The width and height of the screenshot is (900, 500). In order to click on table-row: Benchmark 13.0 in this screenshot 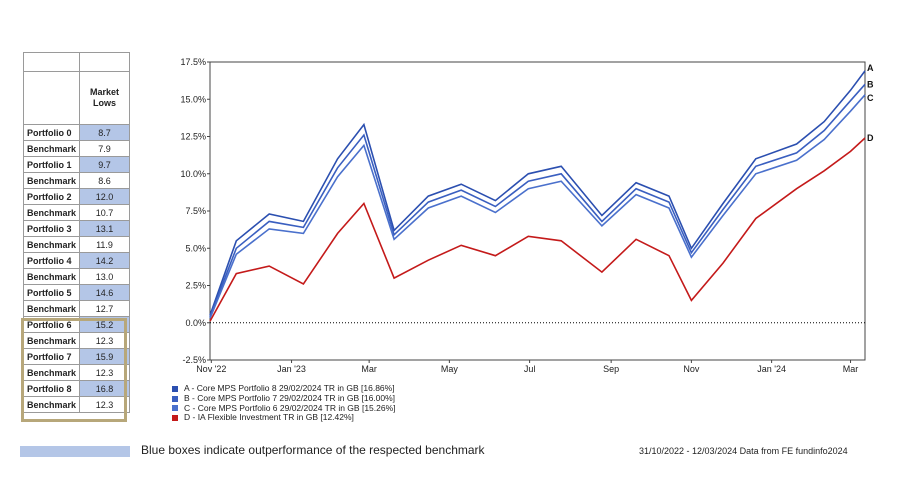, I will do `click(76, 276)`.